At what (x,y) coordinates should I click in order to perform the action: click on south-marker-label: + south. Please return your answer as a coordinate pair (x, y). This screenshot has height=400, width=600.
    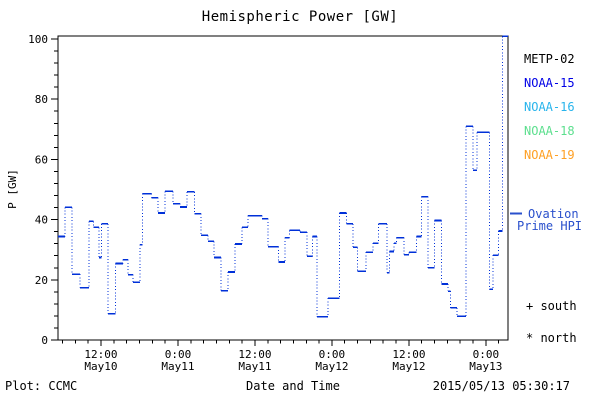
    Looking at the image, I should click on (551, 306).